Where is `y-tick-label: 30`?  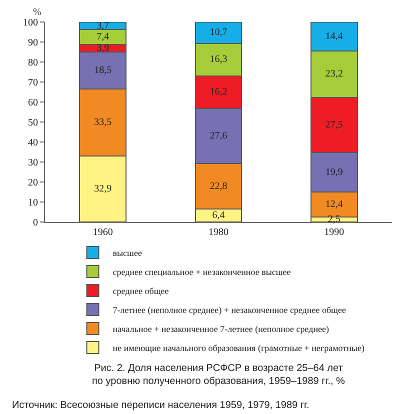
y-tick-label: 30 is located at coordinates (33, 163).